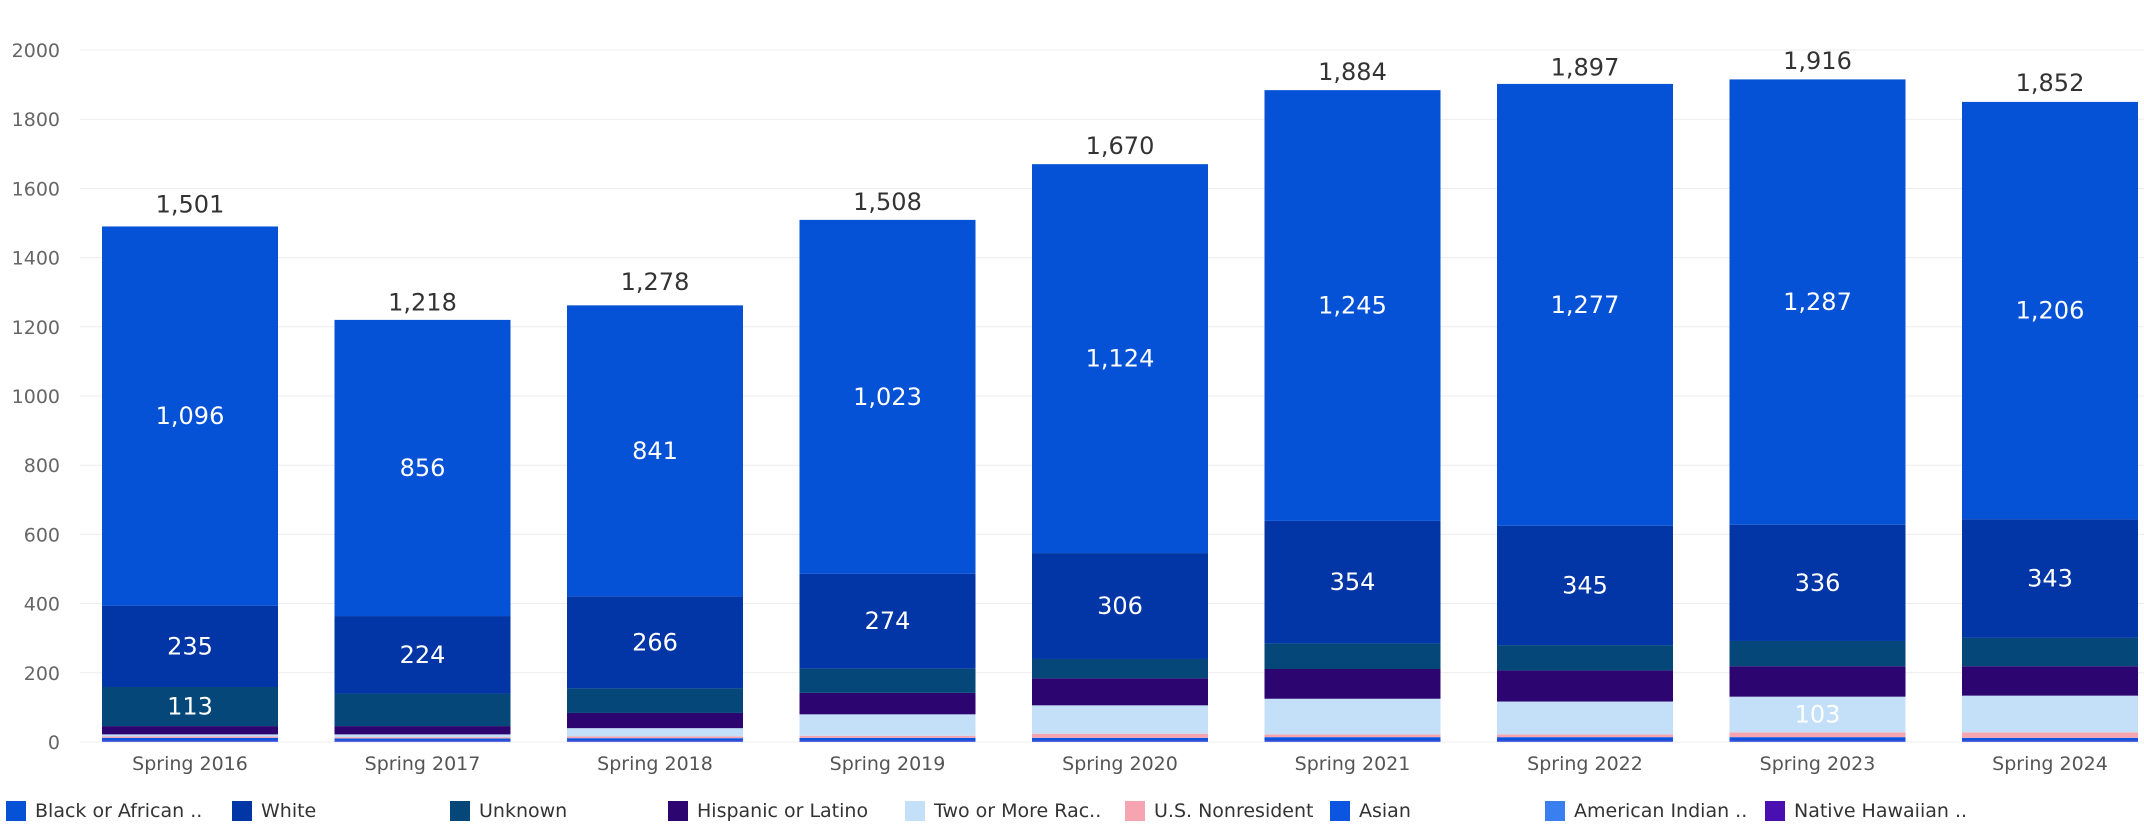 This screenshot has width=2144, height=824. Describe the element at coordinates (768, 811) in the screenshot. I see `legend-item-hispanic-or-latino: Hispanic or Latino` at that location.